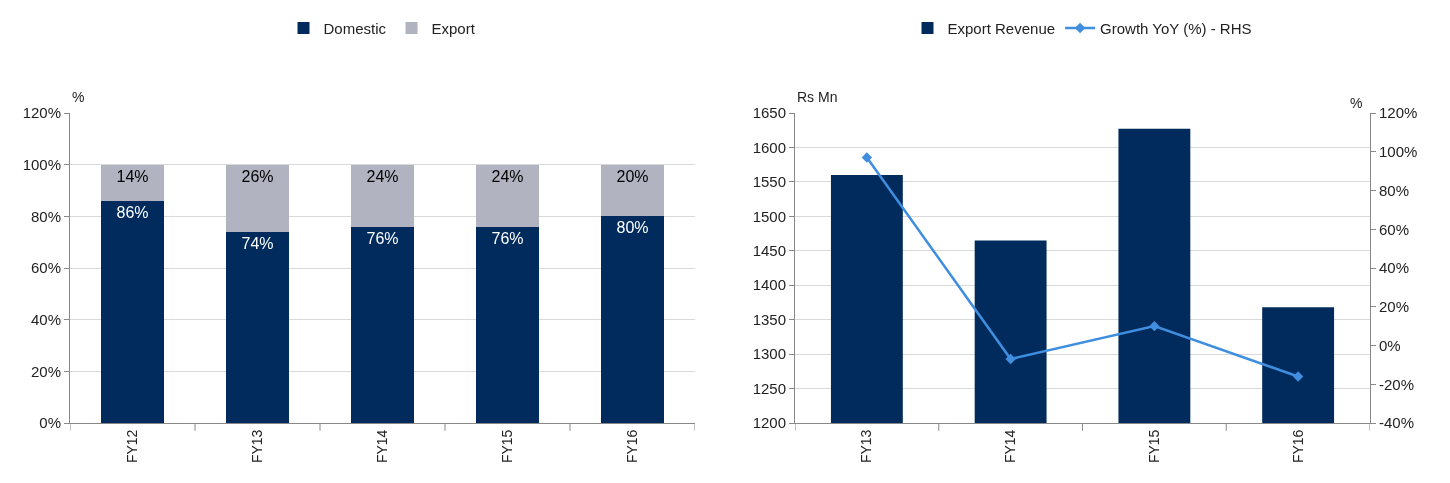 This screenshot has width=1450, height=483. Describe the element at coordinates (132, 212) in the screenshot. I see `data-label: 86%` at that location.